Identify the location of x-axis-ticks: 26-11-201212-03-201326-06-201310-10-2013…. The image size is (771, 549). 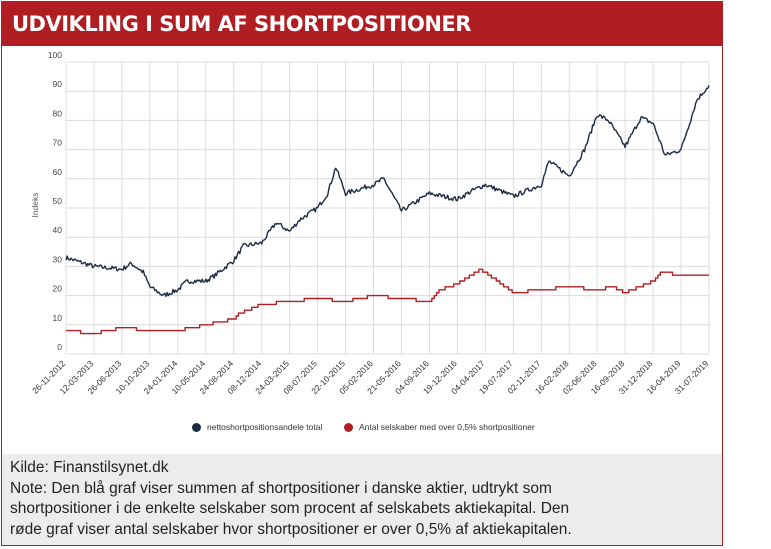
(370, 377).